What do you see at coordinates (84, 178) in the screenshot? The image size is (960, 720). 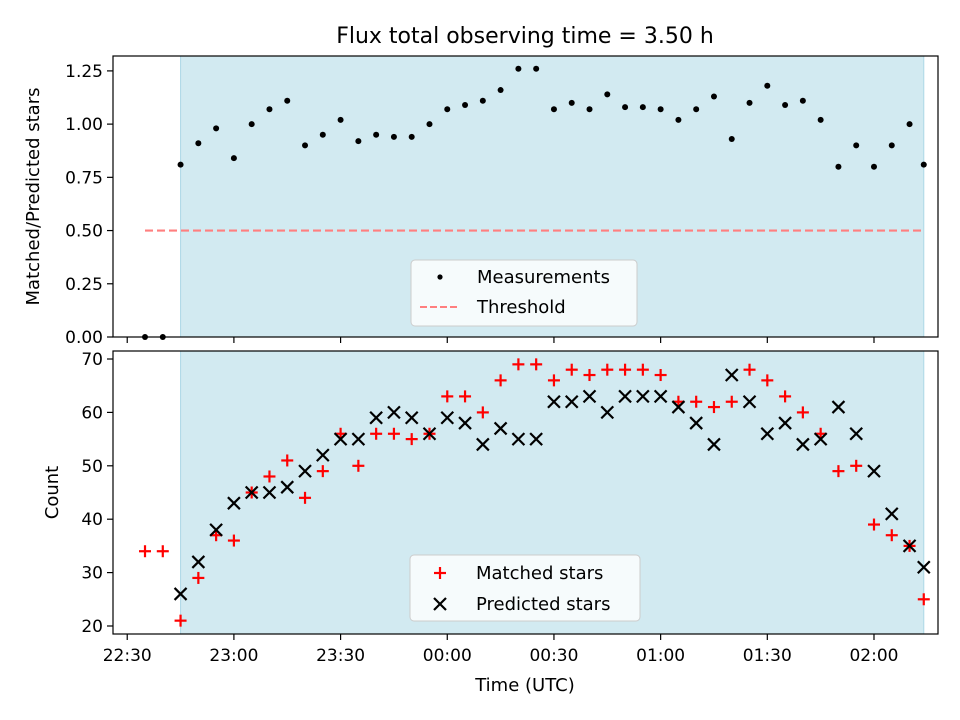 I see `y-tick-label: 0.75` at bounding box center [84, 178].